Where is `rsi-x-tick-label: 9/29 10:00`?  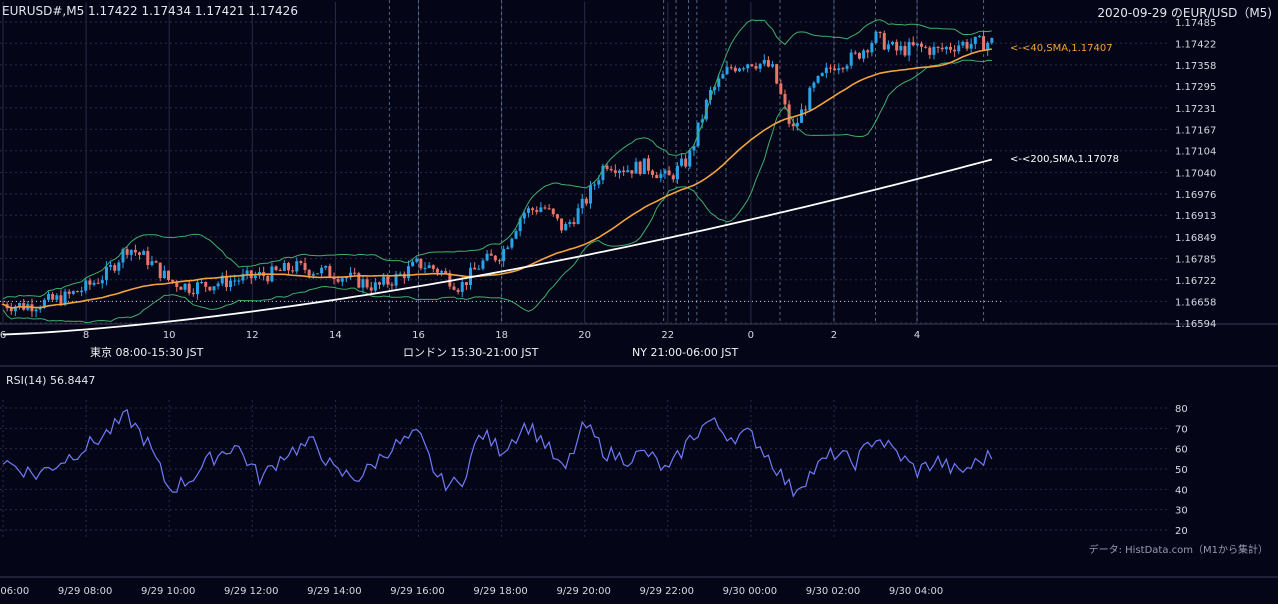
rsi-x-tick-label: 9/29 10:00 is located at coordinates (168, 591).